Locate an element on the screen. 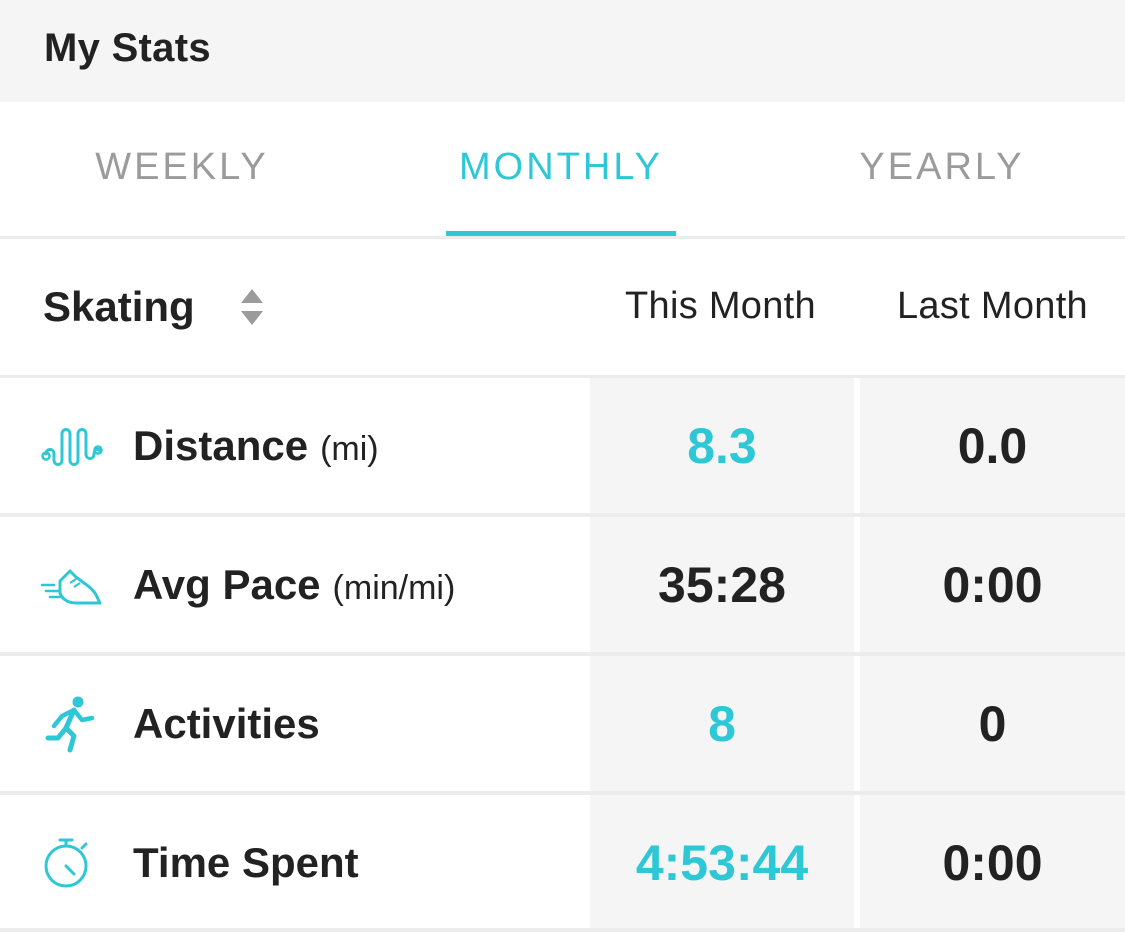 The height and width of the screenshot is (932, 1125). shoe-speed-icon is located at coordinates (71, 587).